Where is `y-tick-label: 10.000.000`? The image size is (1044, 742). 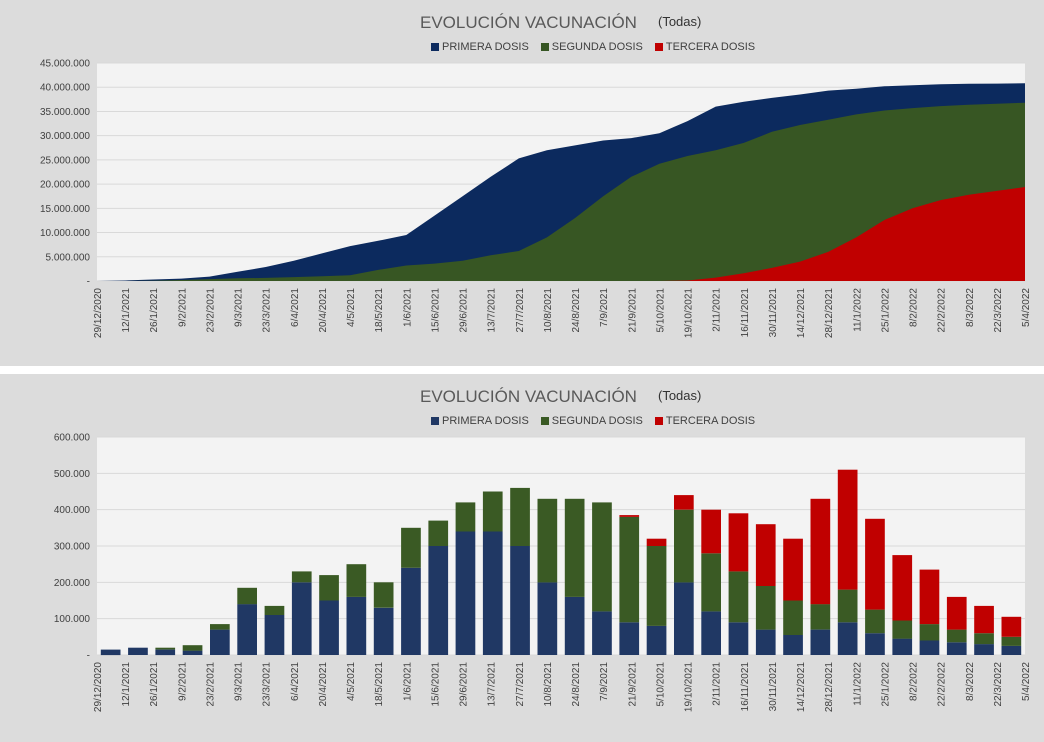 y-tick-label: 10.000.000 is located at coordinates (65, 233).